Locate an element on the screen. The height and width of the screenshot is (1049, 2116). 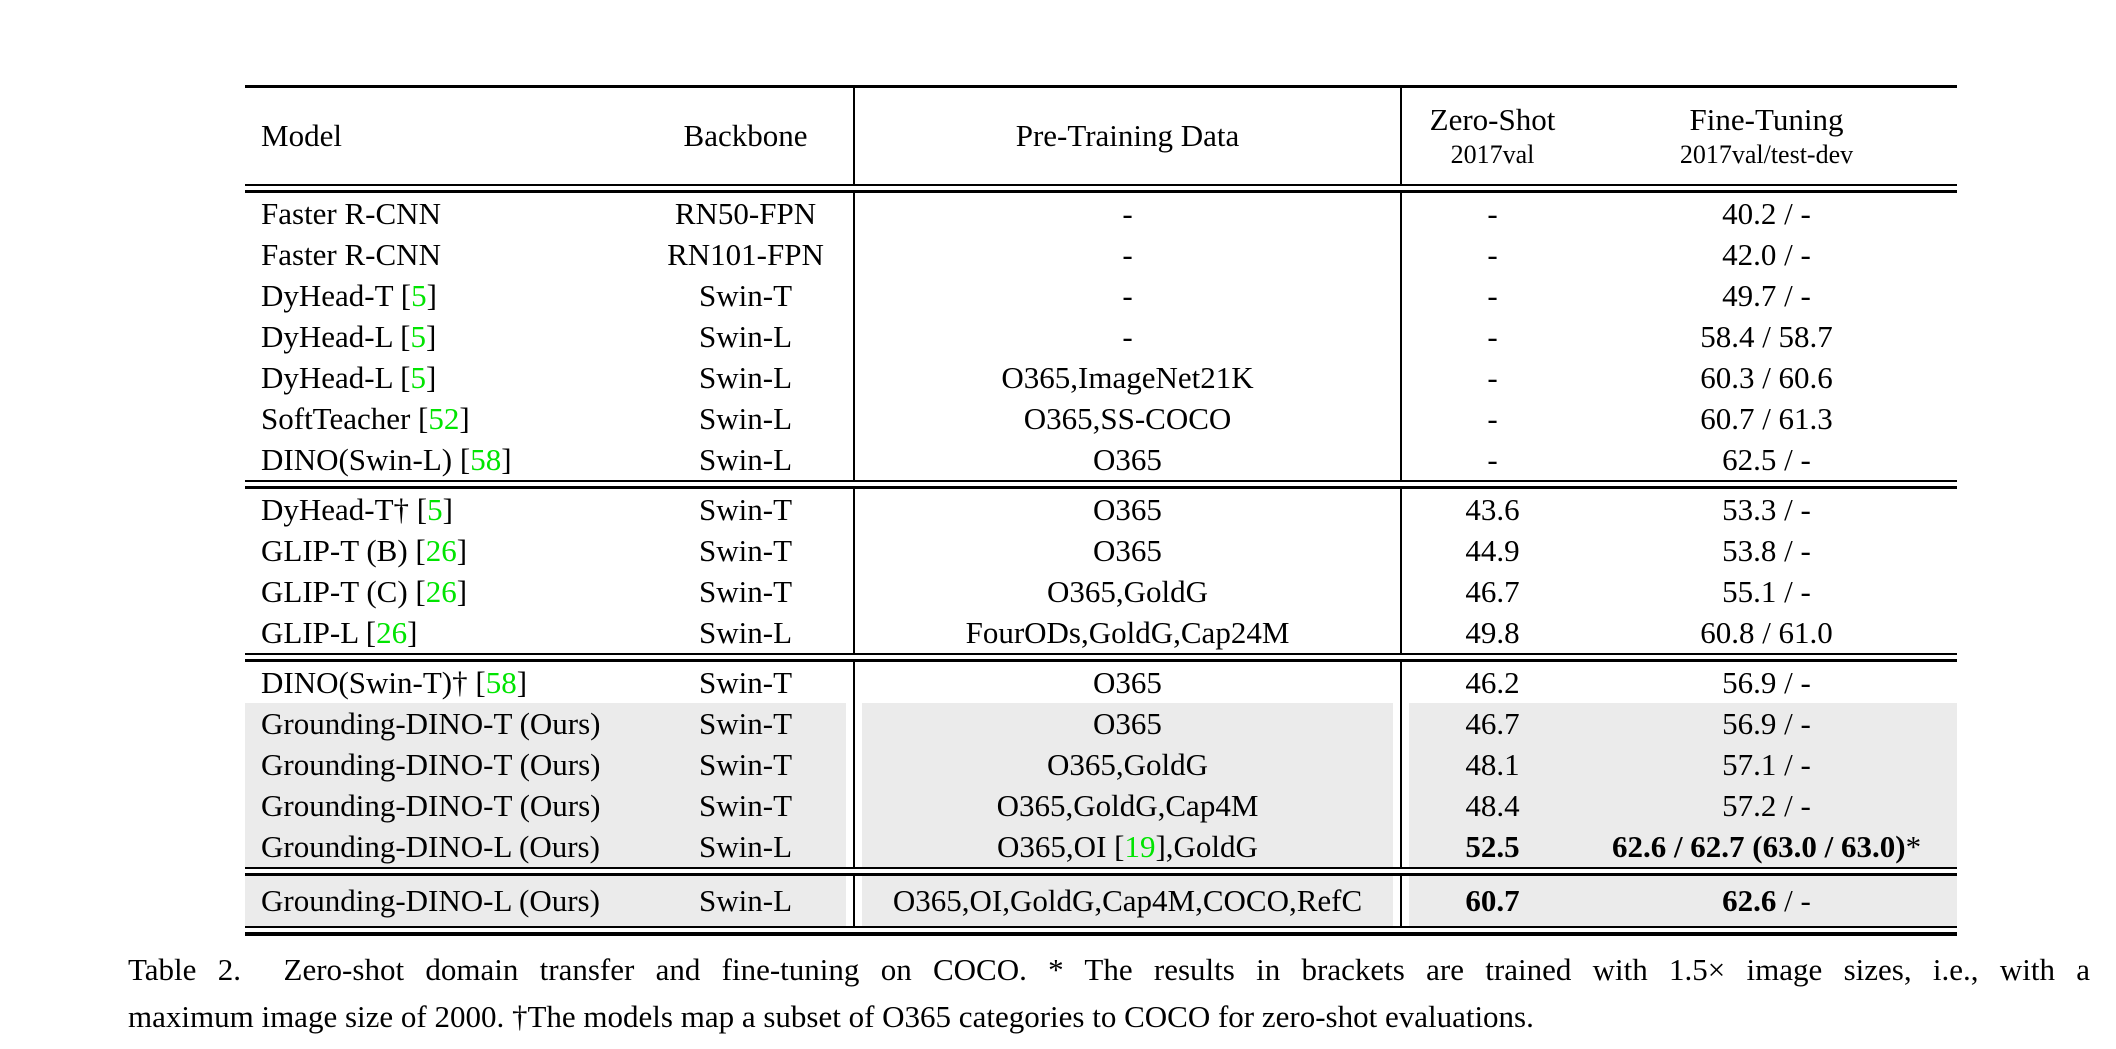
cell-text: 58.4 / 58.7 is located at coordinates (1766, 336).